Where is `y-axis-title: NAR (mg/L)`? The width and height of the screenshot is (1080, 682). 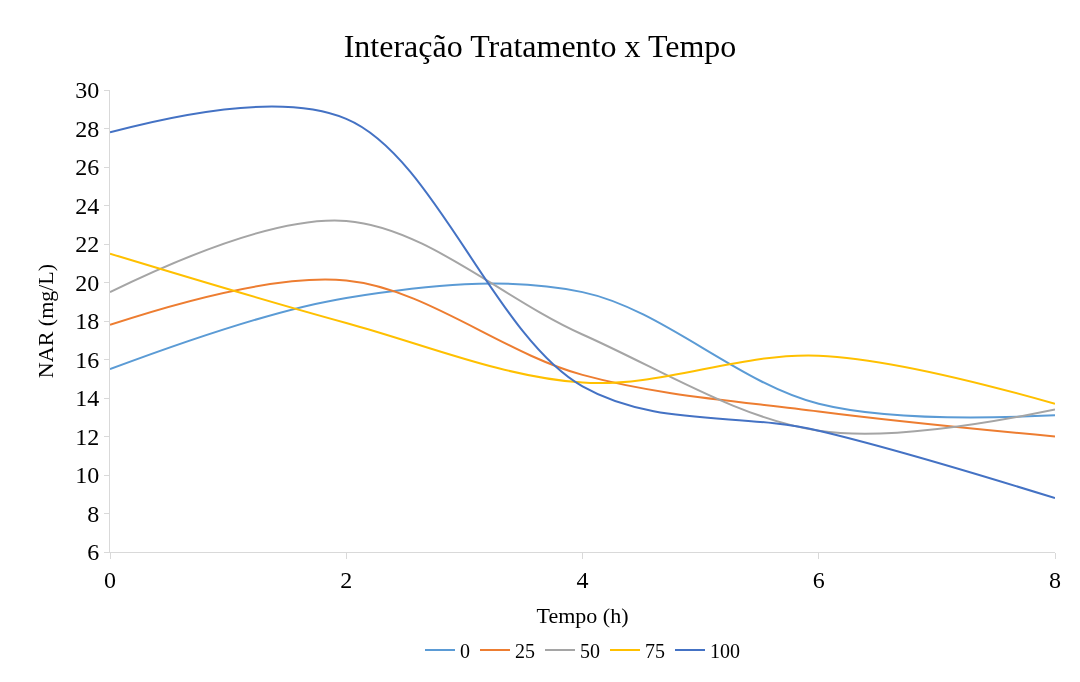
y-axis-title: NAR (mg/L) is located at coordinates (45, 321).